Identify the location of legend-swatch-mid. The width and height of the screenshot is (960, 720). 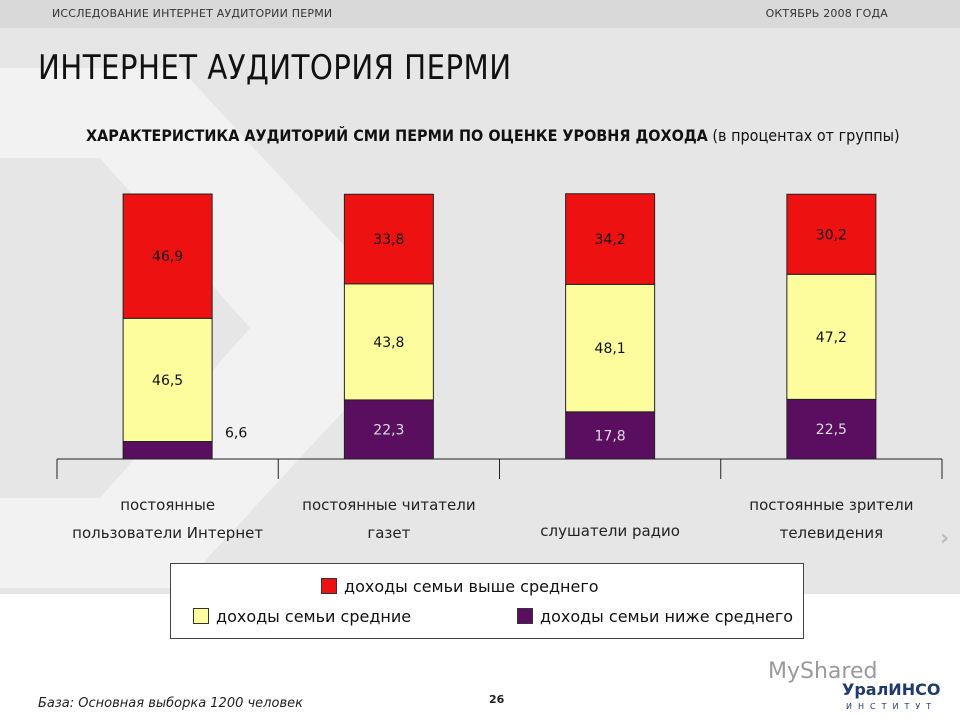
(201, 616).